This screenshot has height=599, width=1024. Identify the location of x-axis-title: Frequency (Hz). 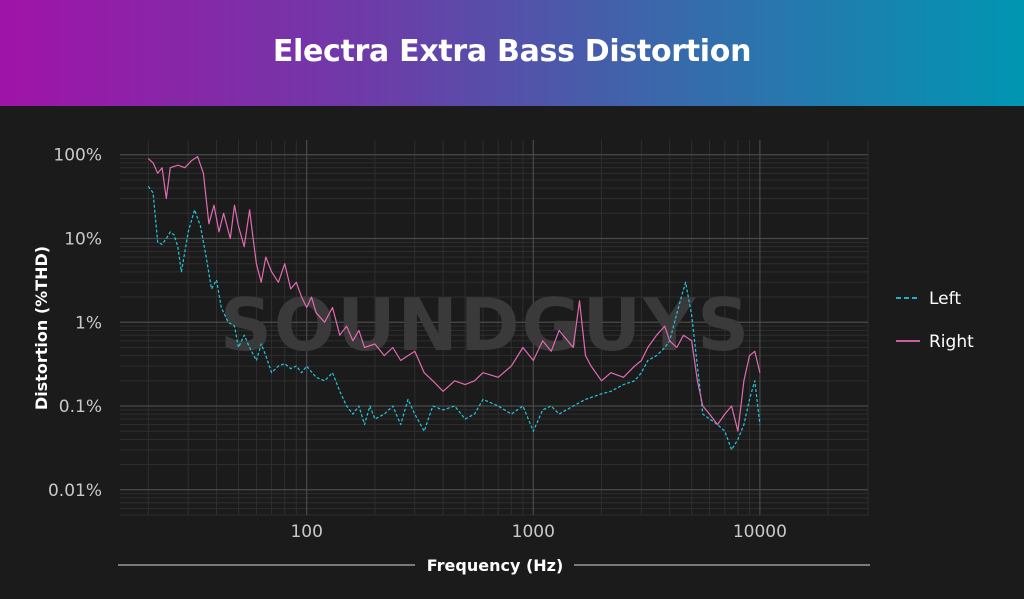
(495, 565).